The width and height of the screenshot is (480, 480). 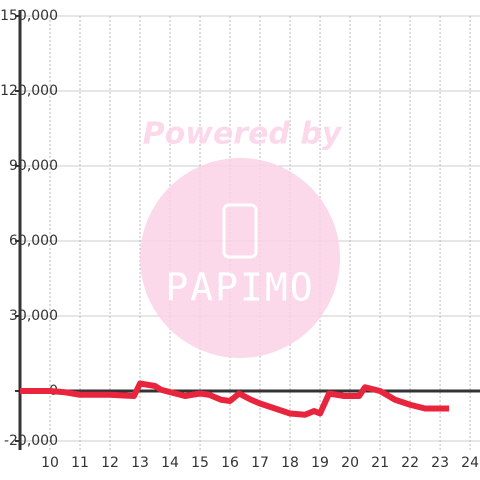 What do you see at coordinates (33, 241) in the screenshot?
I see `y-tick-label: 60,000` at bounding box center [33, 241].